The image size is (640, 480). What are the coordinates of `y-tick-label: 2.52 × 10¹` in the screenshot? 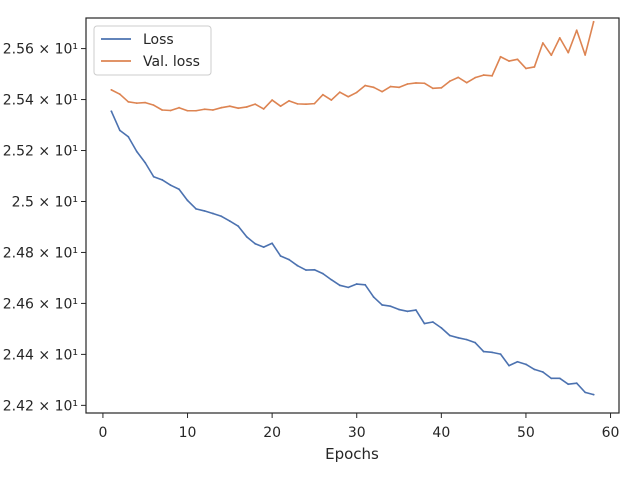 It's located at (40, 152).